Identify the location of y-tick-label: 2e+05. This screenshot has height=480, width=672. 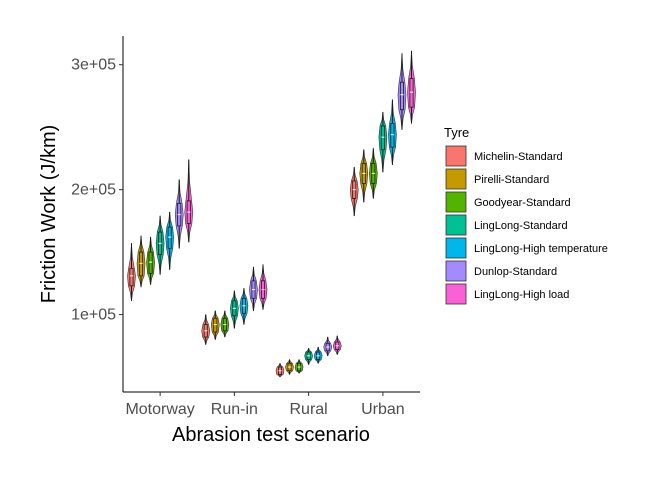
(93, 190).